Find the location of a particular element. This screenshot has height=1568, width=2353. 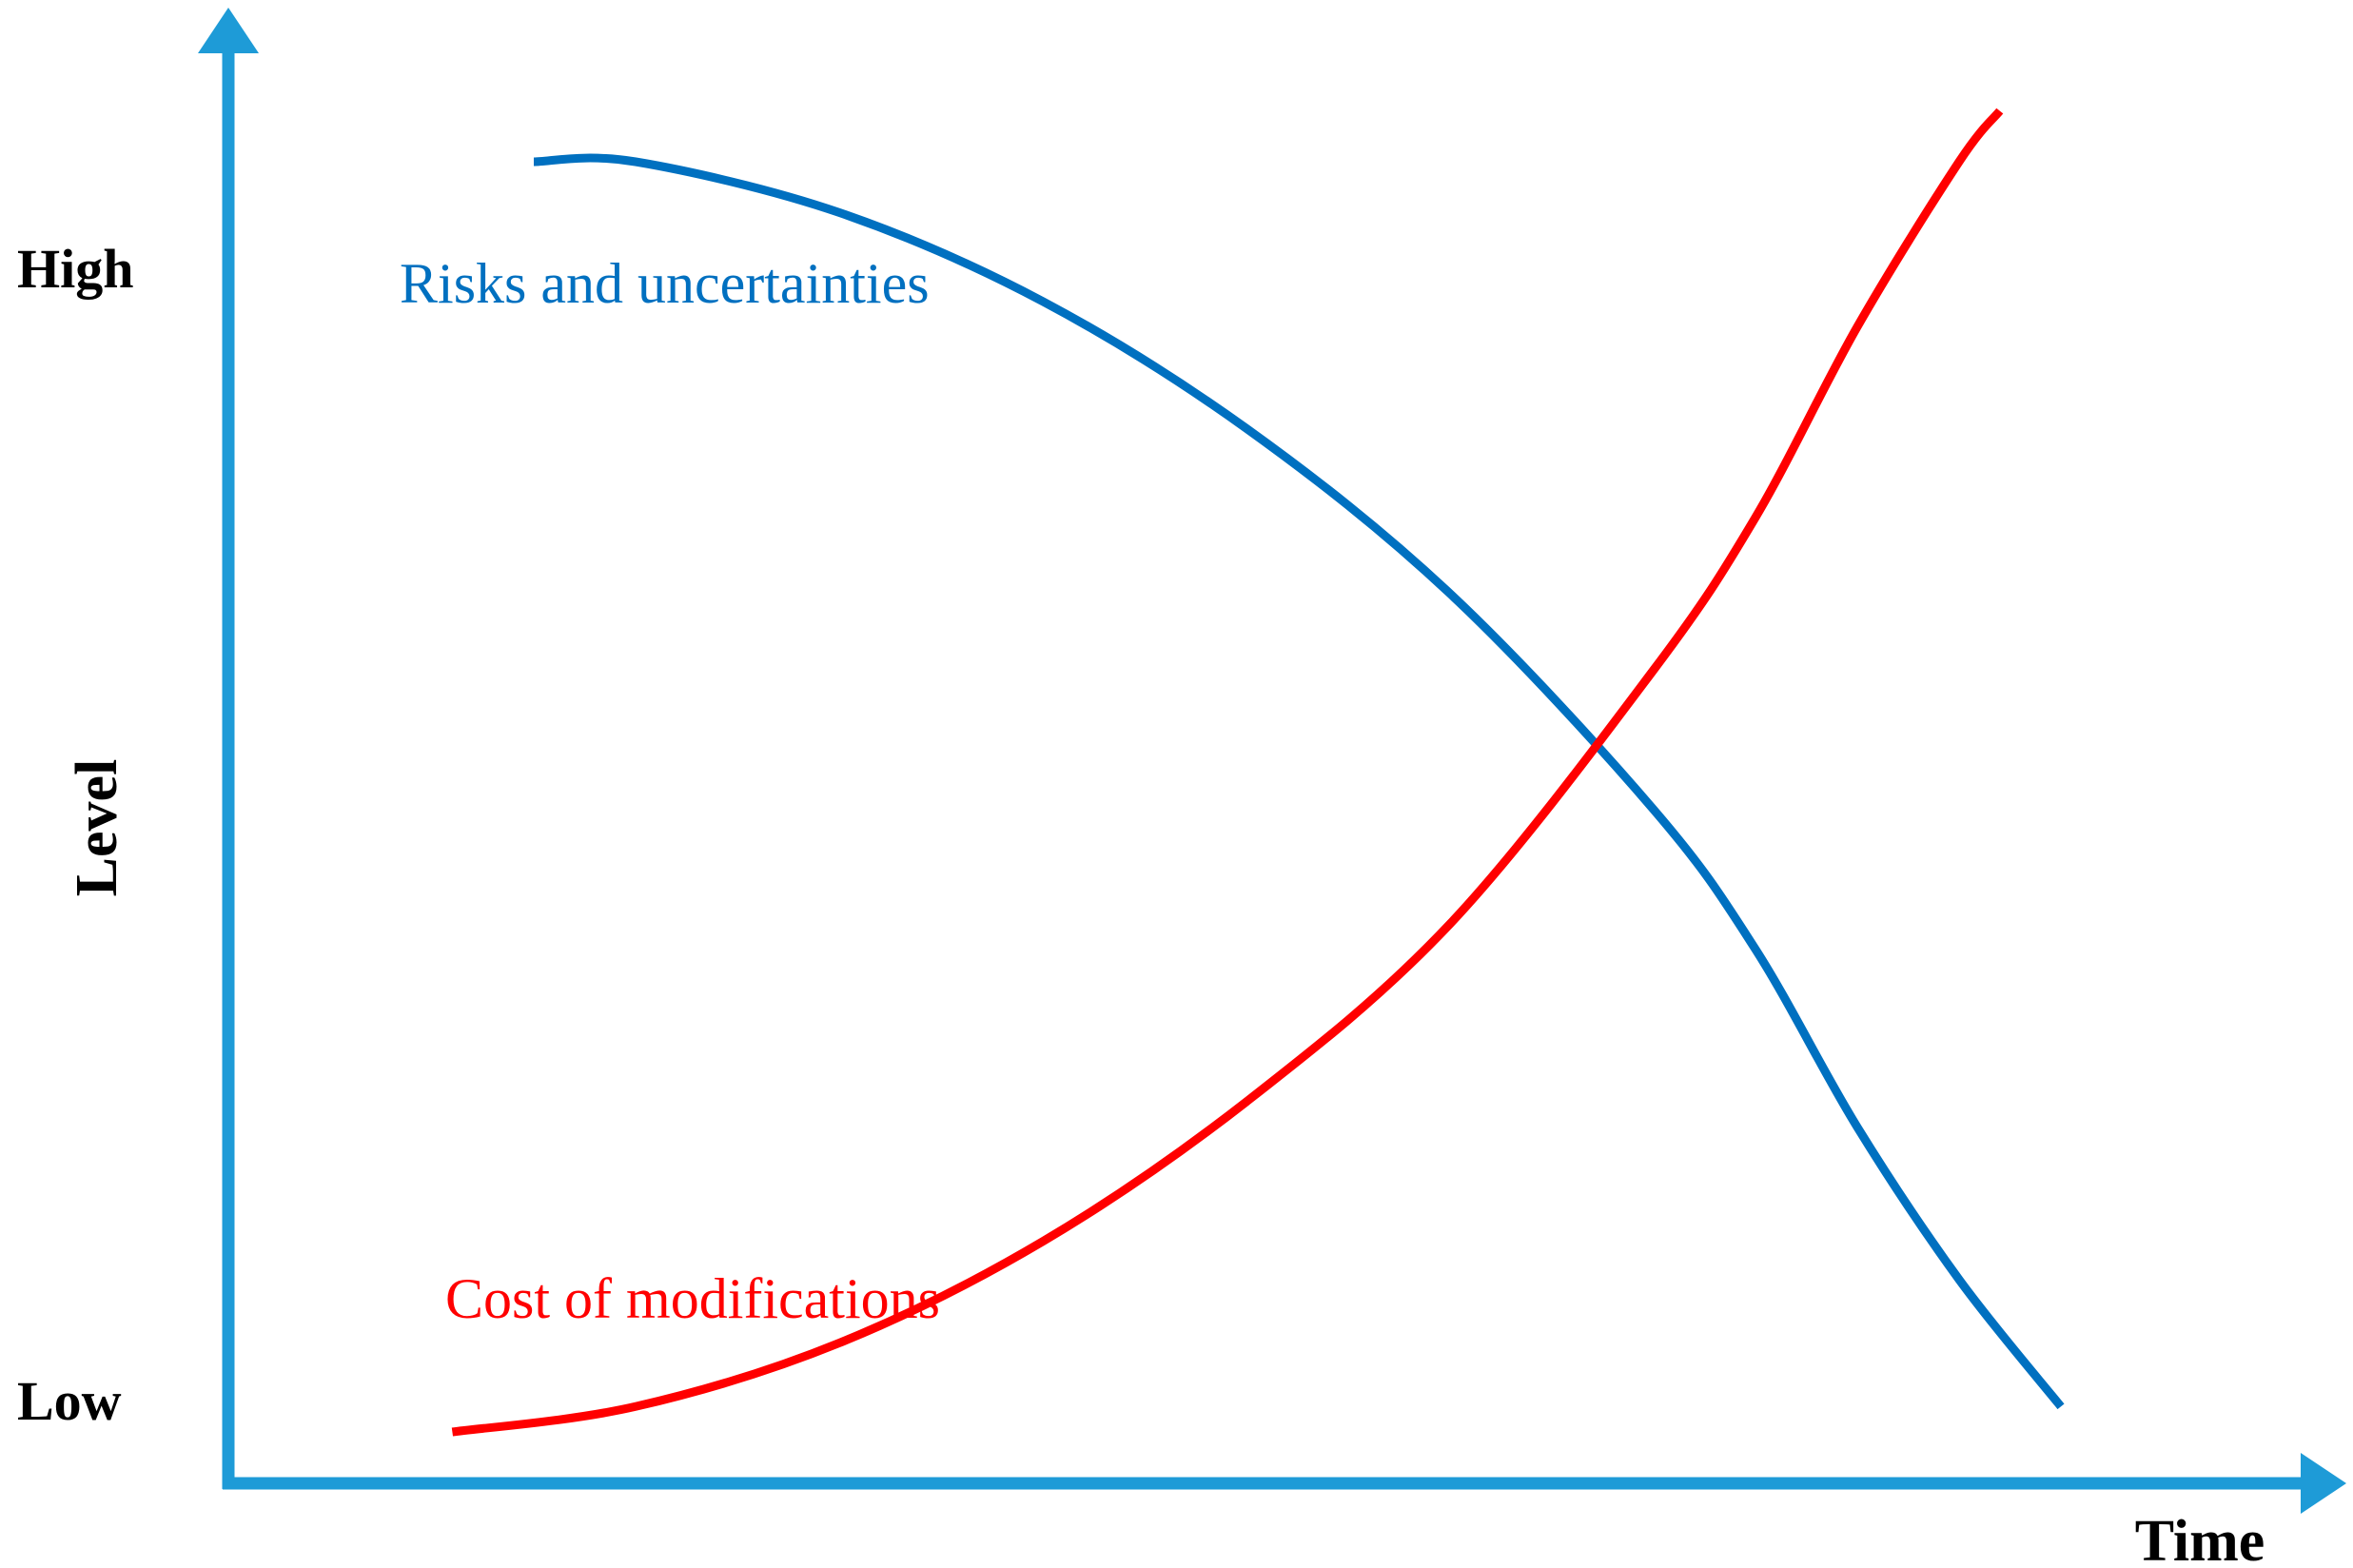

y-tick-label-low: Low is located at coordinates (69, 1401).